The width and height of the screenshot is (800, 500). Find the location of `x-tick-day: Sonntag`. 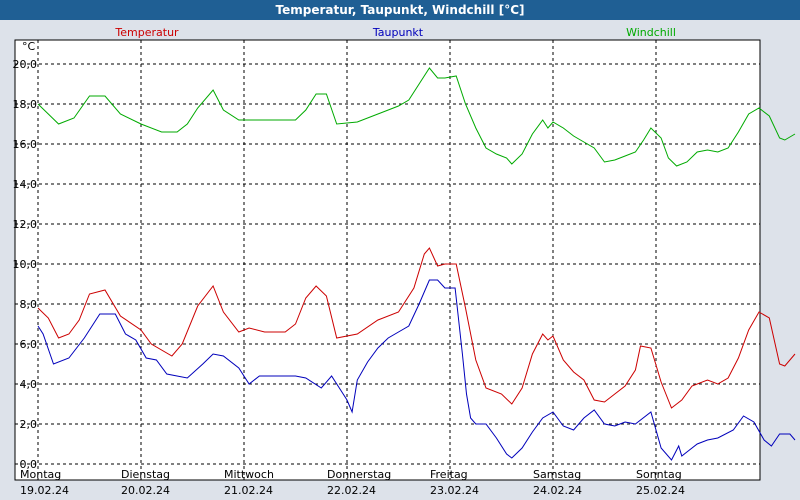

x-tick-day: Sonntag is located at coordinates (659, 474).